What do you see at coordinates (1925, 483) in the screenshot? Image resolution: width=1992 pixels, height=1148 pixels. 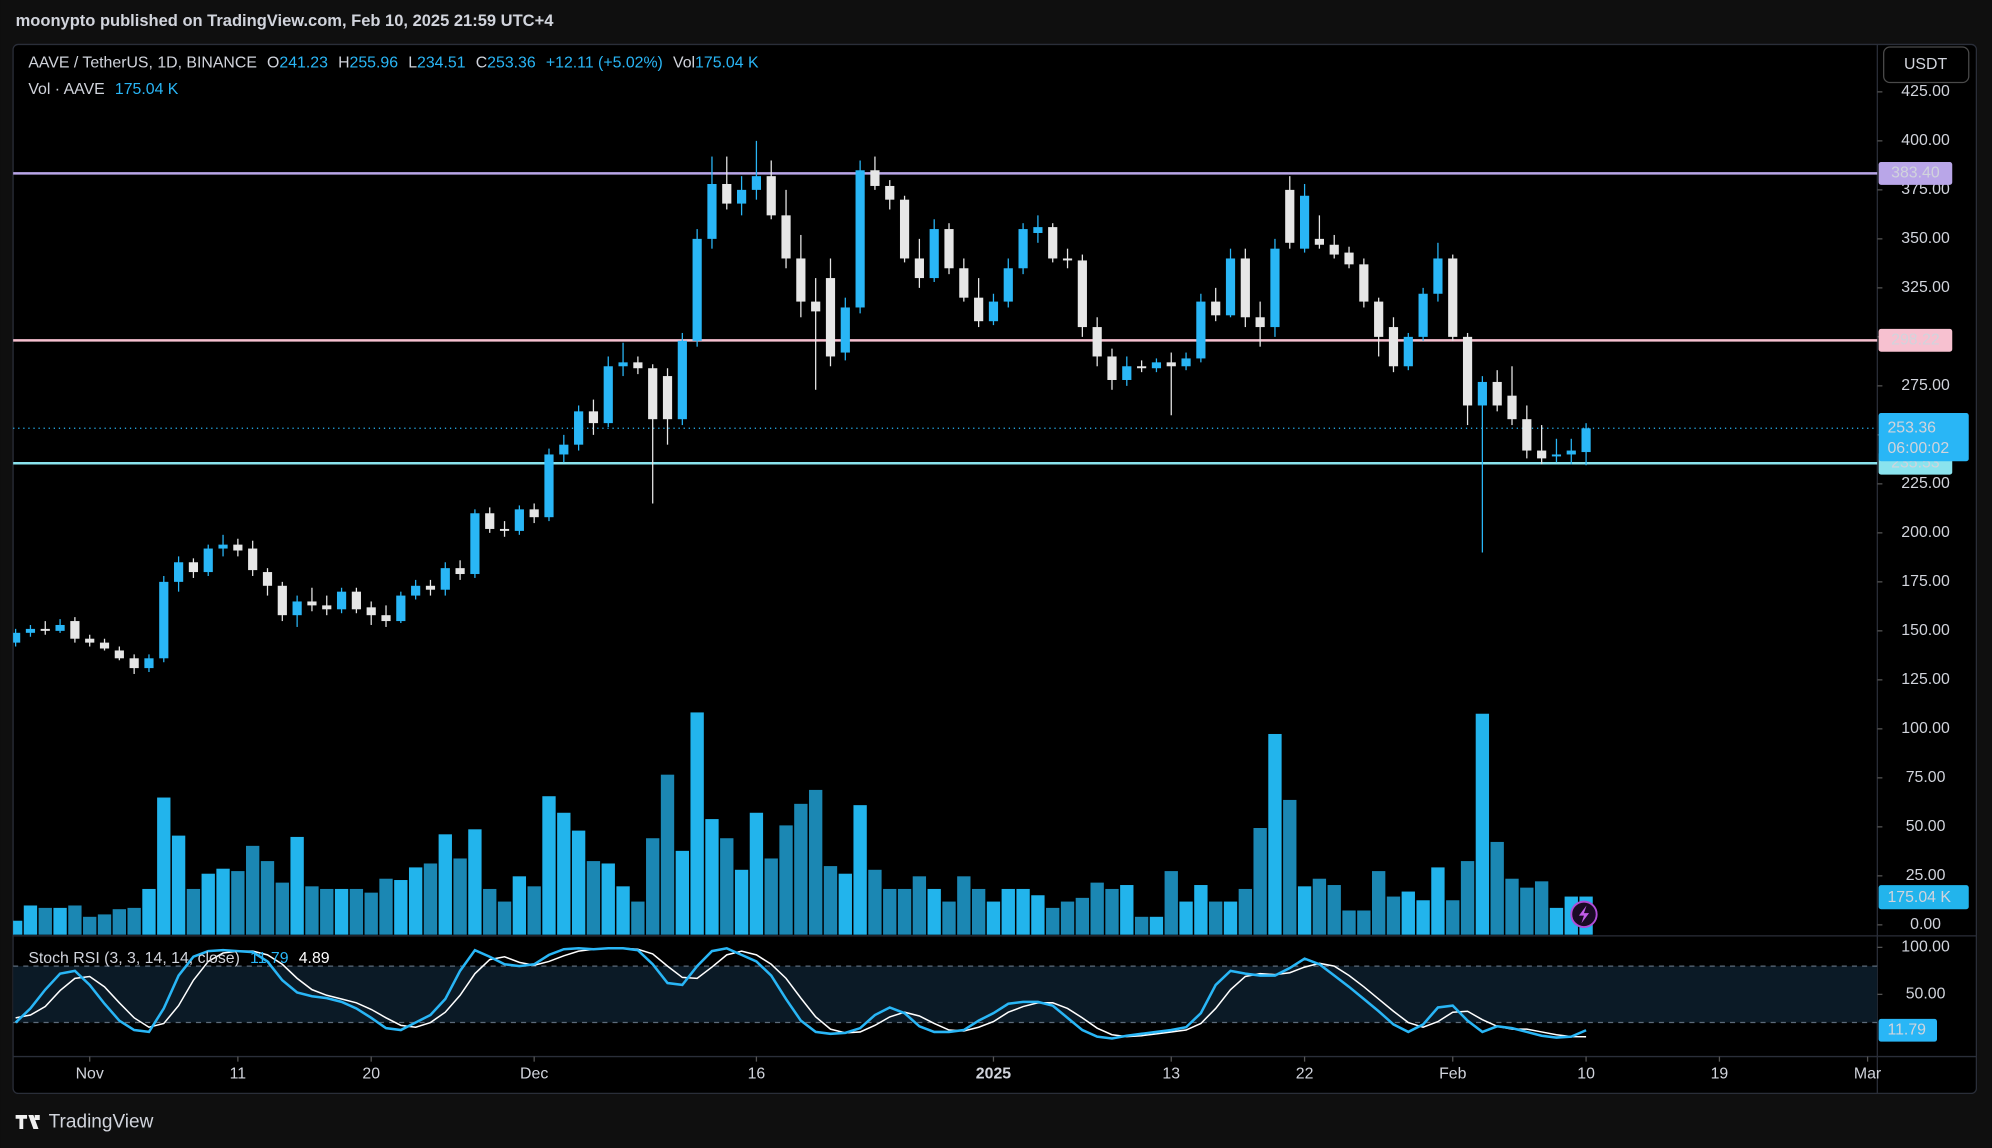 I see `y-tick-label: 225.00` at bounding box center [1925, 483].